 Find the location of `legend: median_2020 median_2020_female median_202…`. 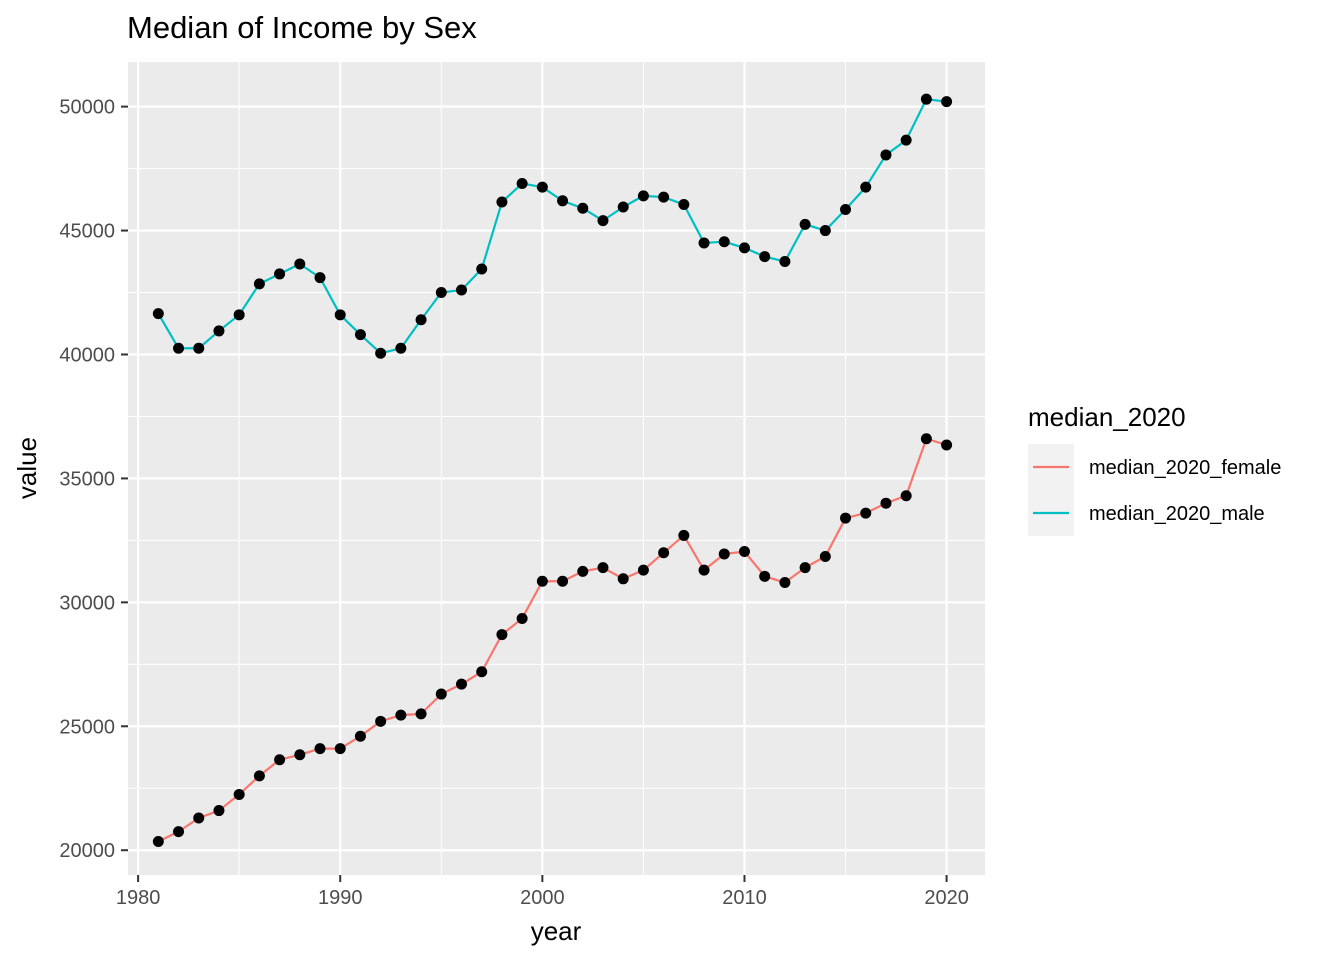

legend: median_2020 median_2020_female median_202… is located at coordinates (1154, 469).